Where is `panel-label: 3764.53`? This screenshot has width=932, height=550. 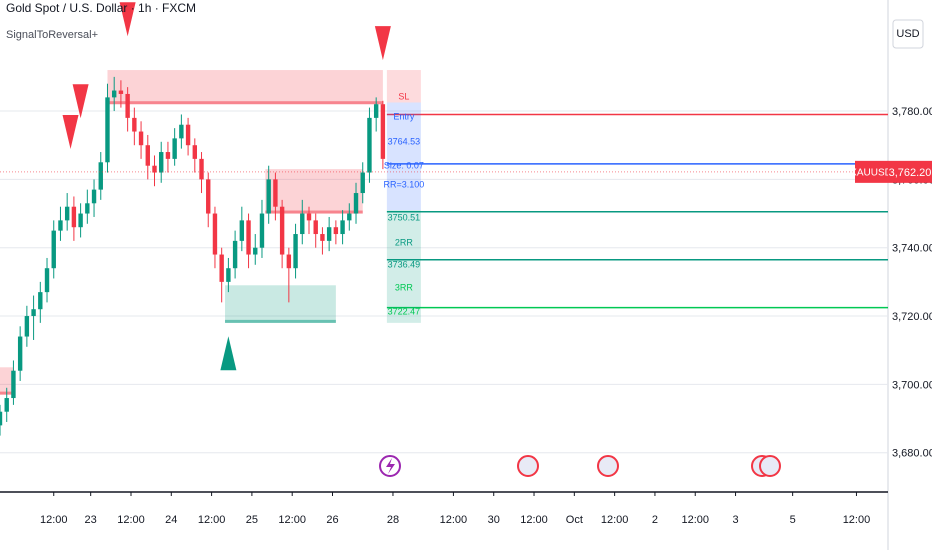
panel-label: 3764.53 is located at coordinates (404, 141).